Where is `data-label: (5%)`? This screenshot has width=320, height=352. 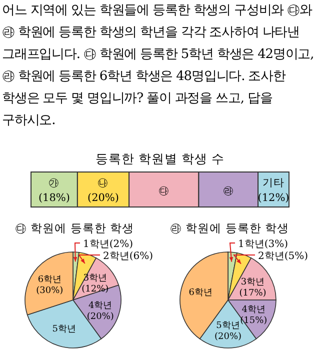
data-label: (5%) is located at coordinates (296, 256).